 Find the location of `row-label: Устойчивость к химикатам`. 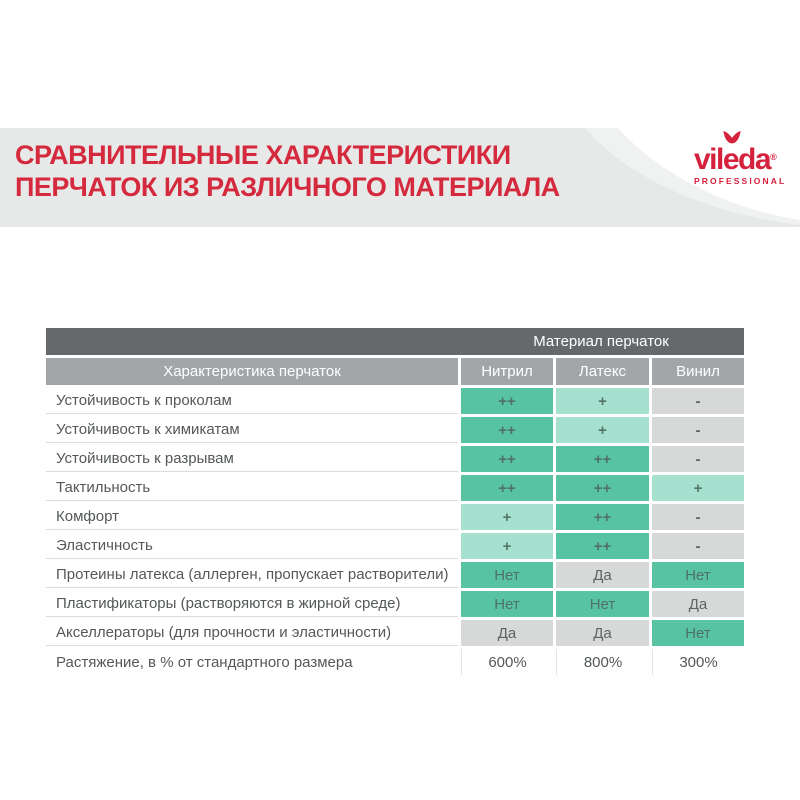

row-label: Устойчивость к химикатам is located at coordinates (252, 430).